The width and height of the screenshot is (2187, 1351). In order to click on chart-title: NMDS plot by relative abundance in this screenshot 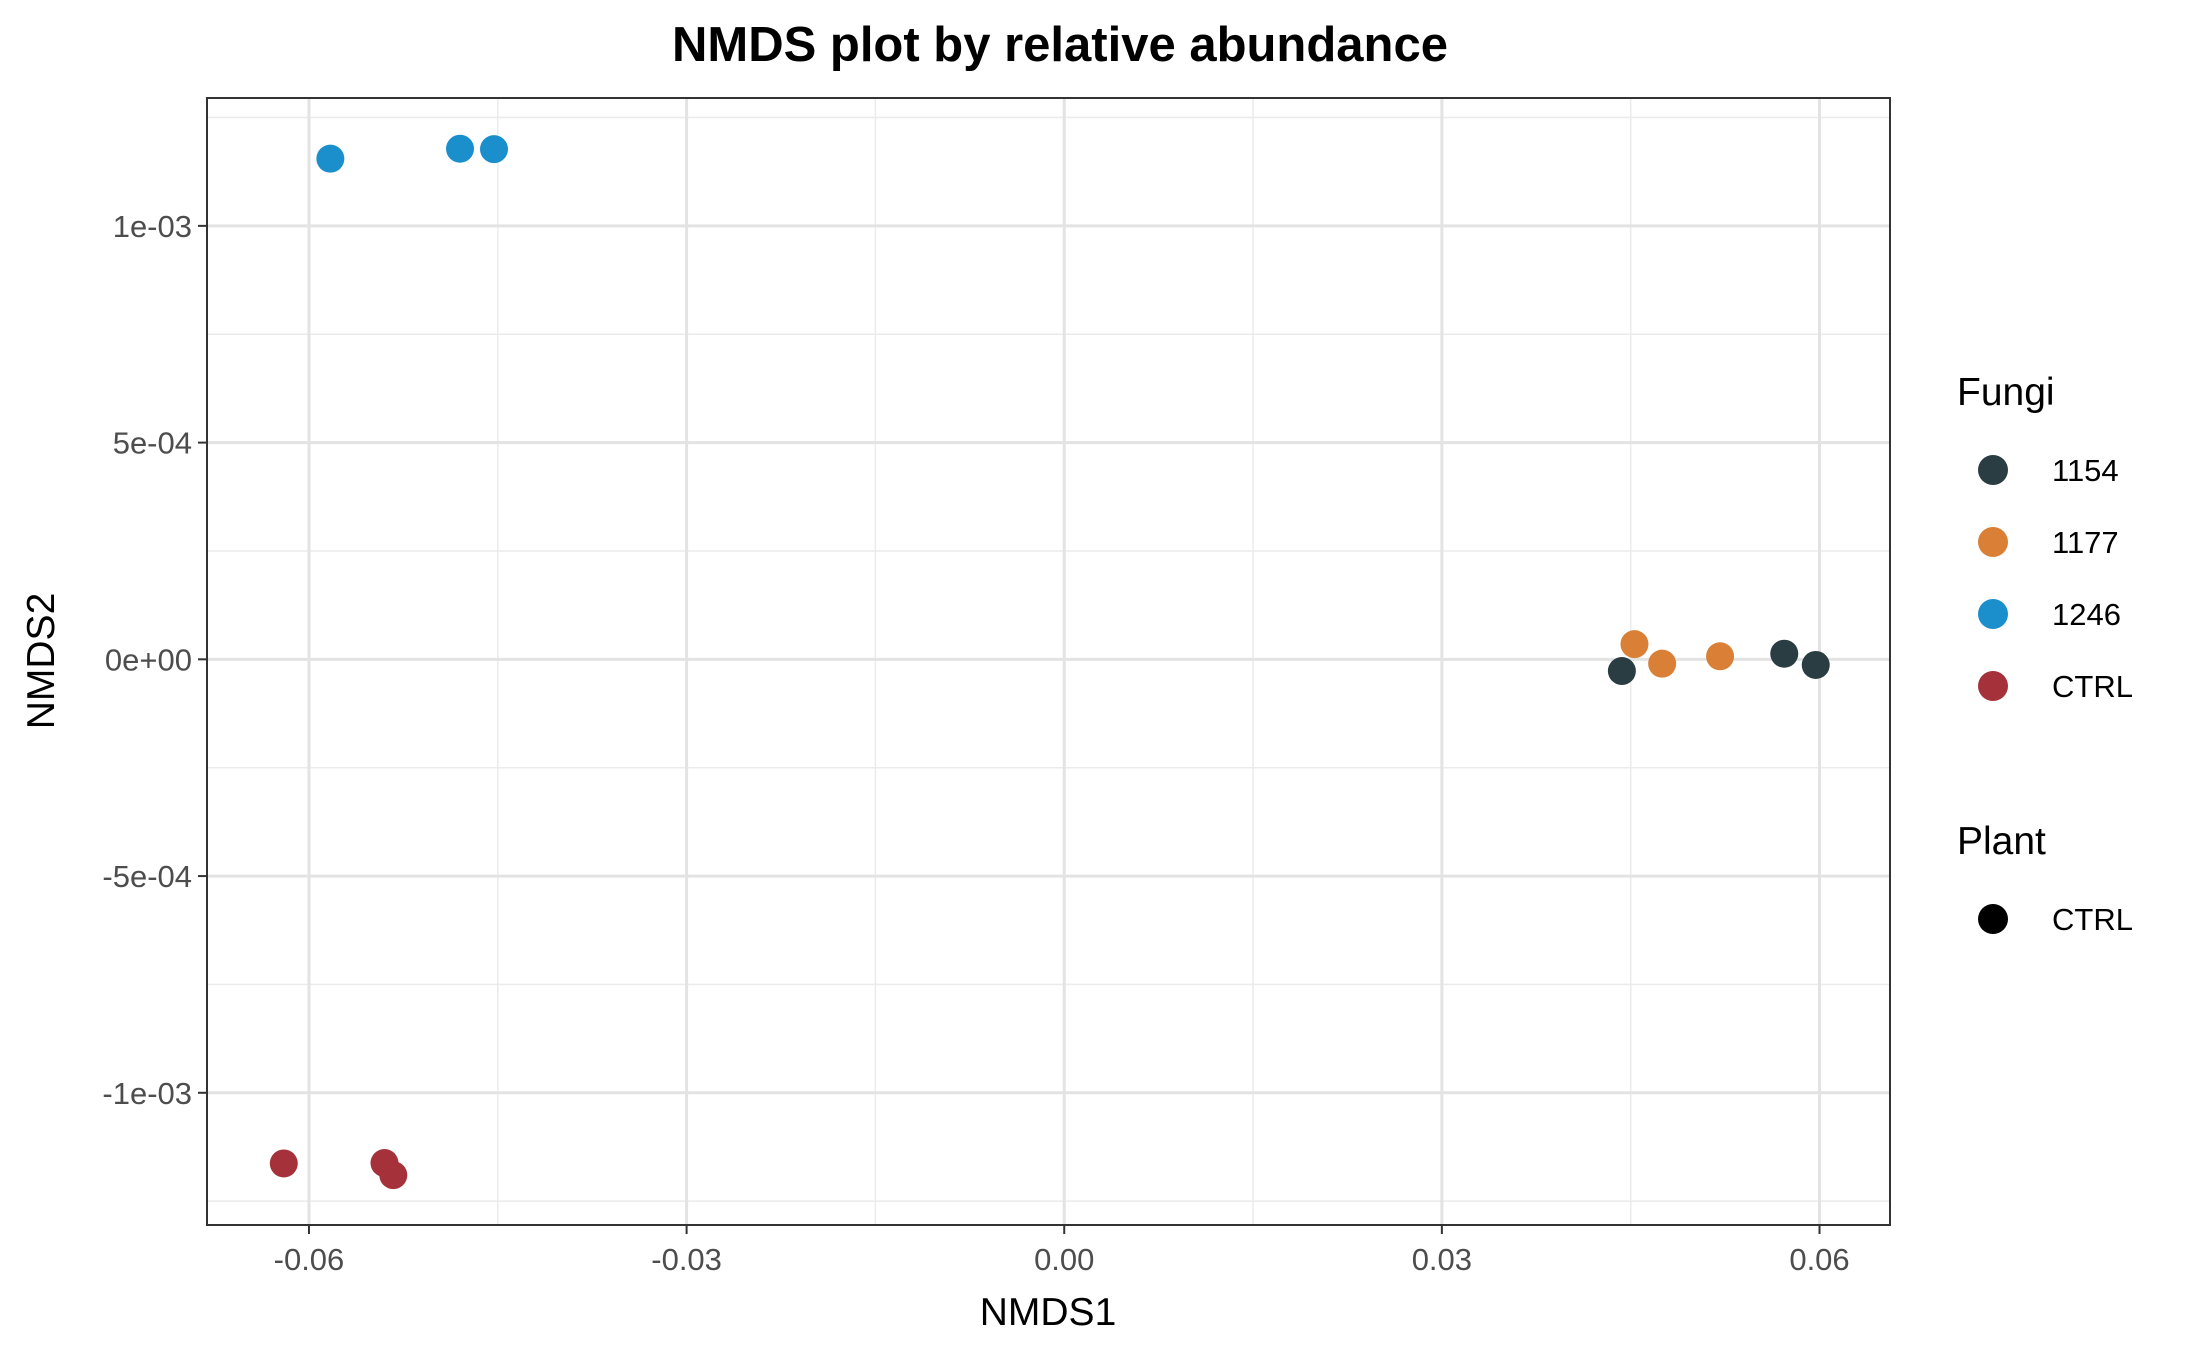, I will do `click(1060, 45)`.